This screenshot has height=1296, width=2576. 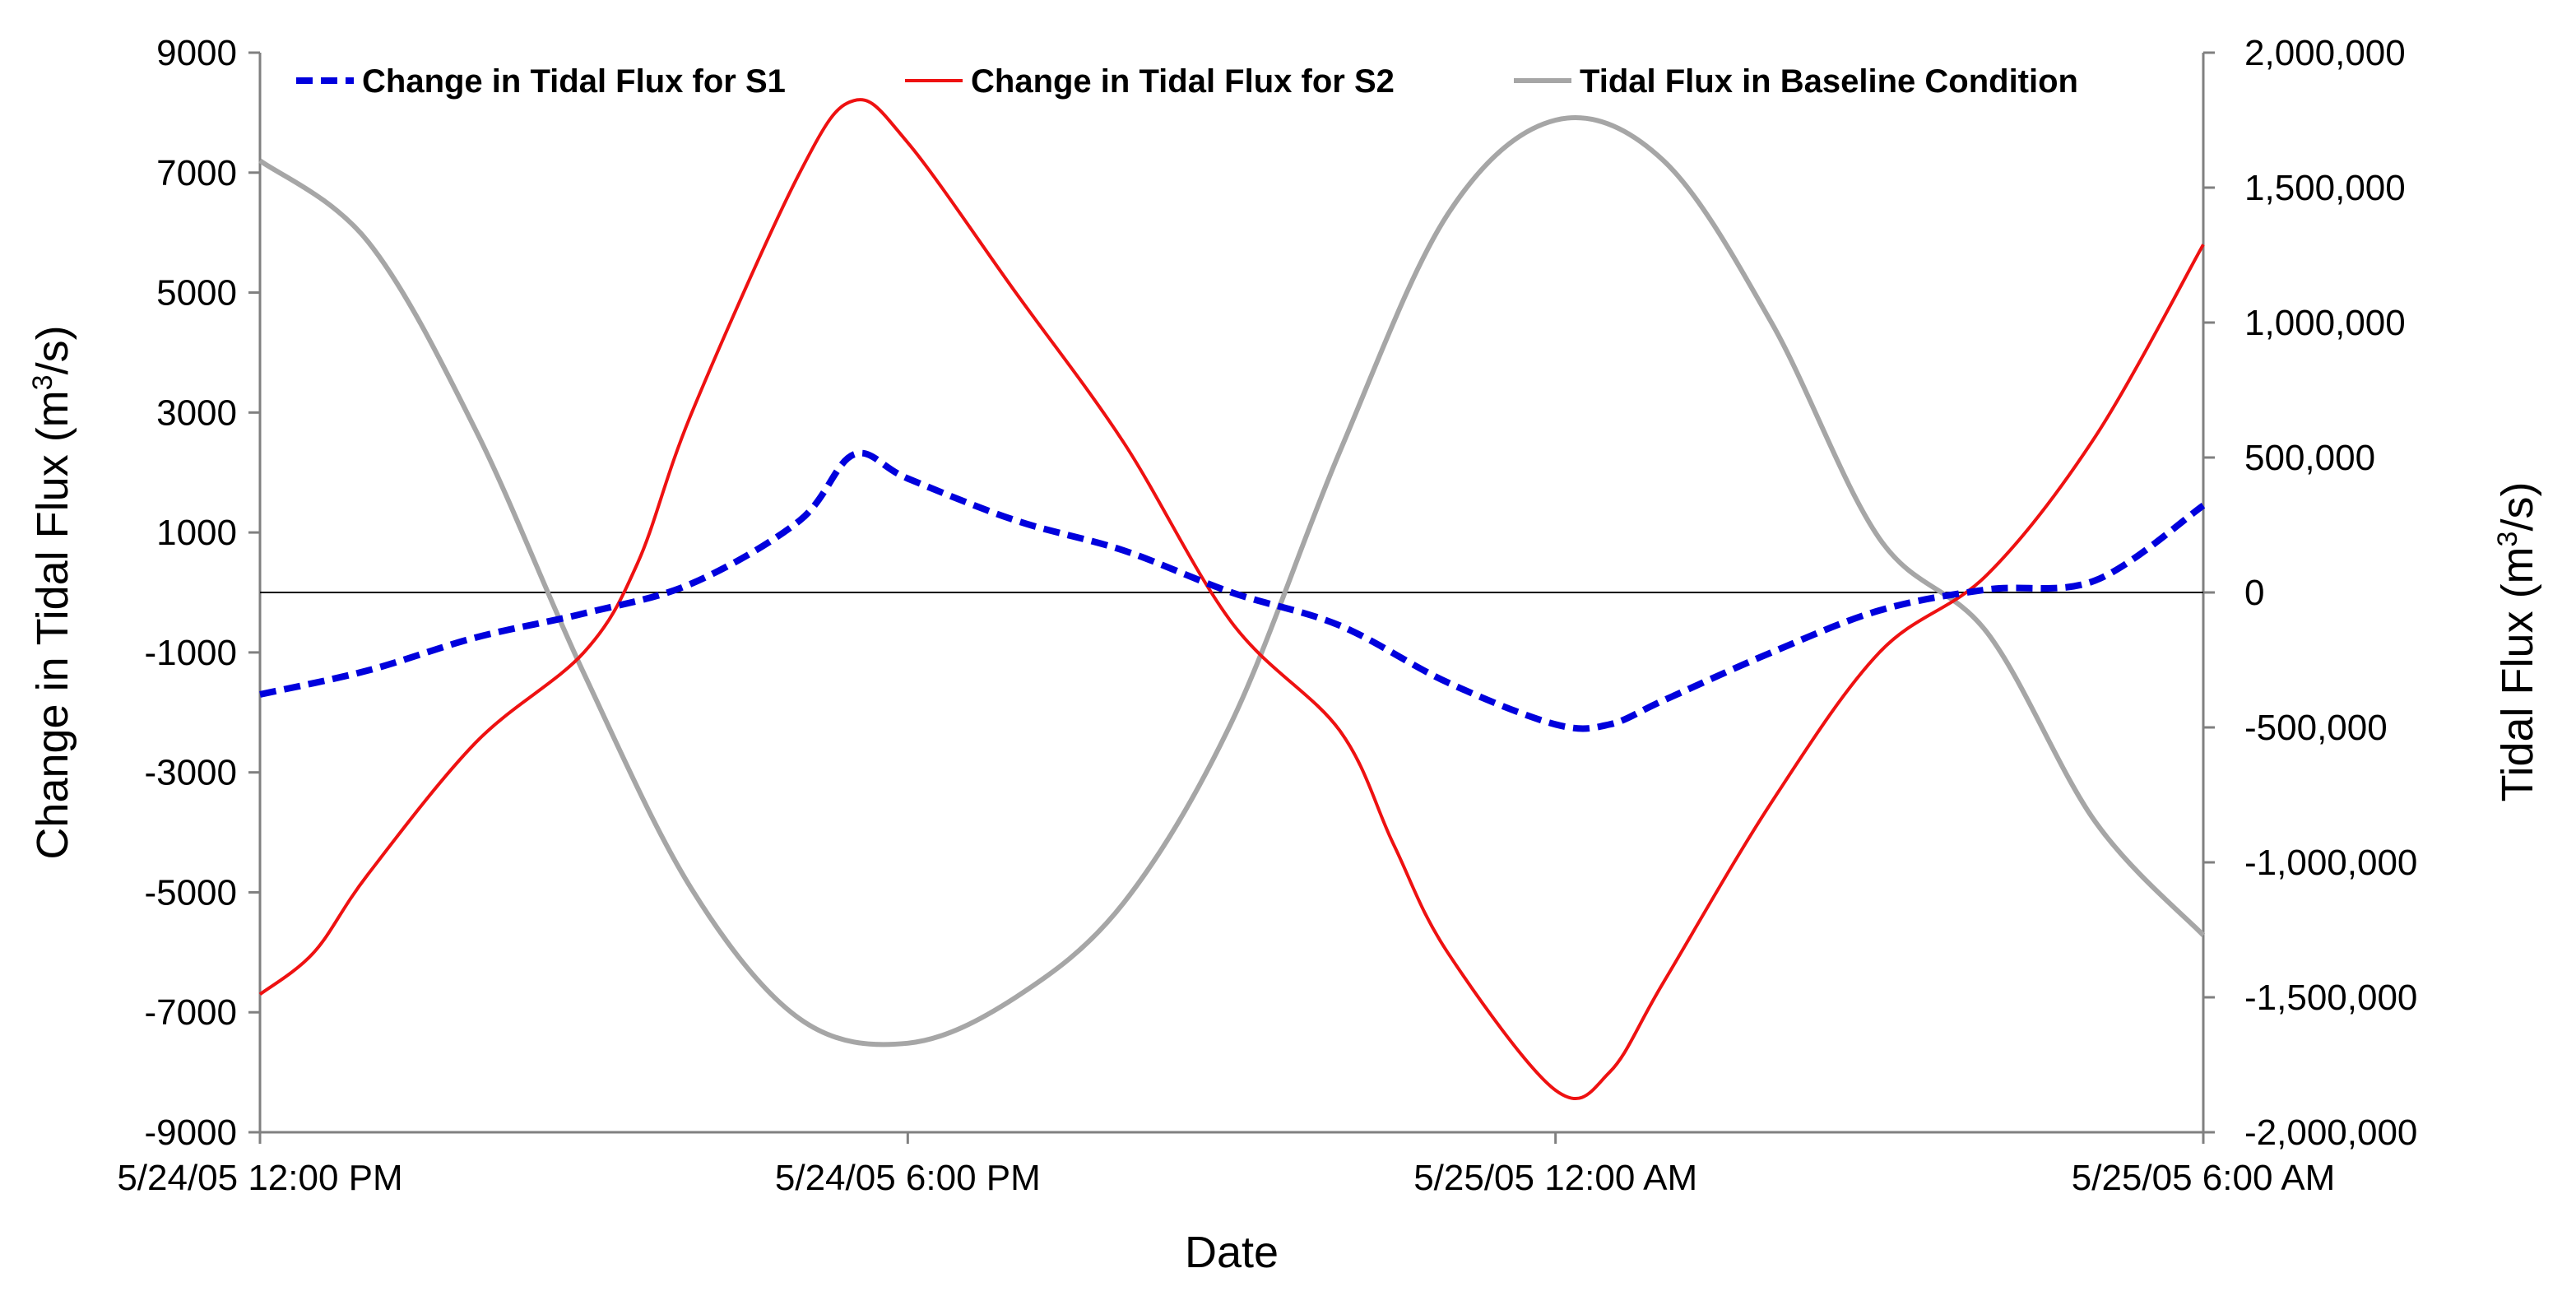 What do you see at coordinates (196, 173) in the screenshot?
I see `left-y-tick-label: 7000` at bounding box center [196, 173].